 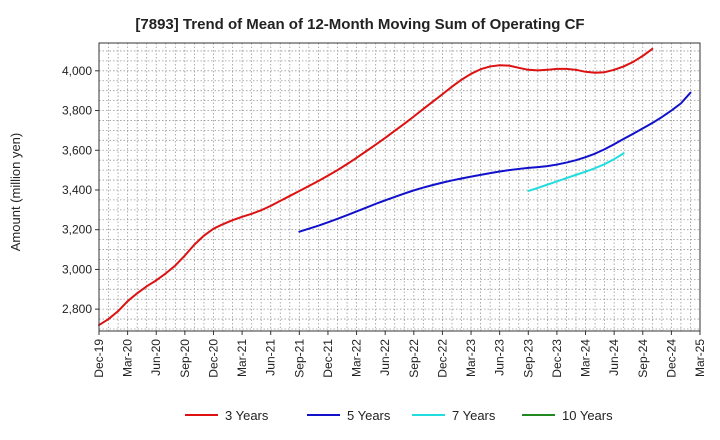 I want to click on x-tick-label: Dec-20, so click(x=213, y=358).